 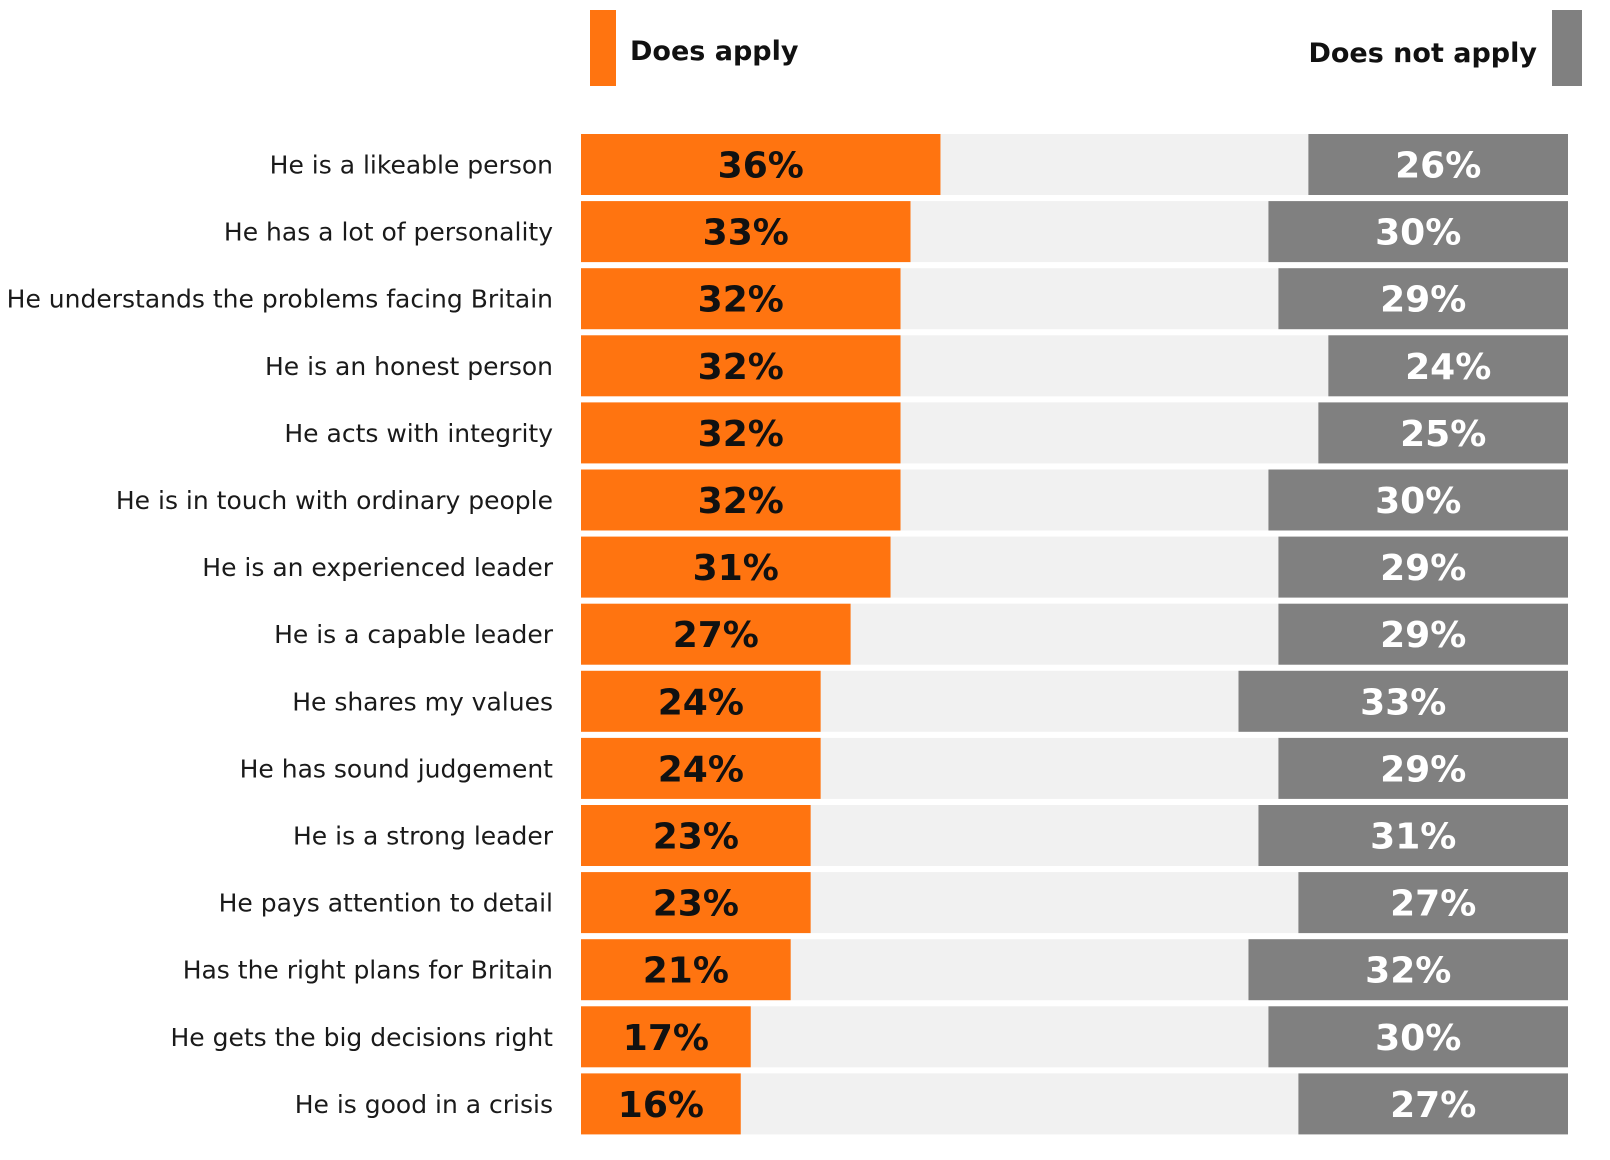 I want to click on data-label-does-apply: 16%, so click(x=661, y=1105).